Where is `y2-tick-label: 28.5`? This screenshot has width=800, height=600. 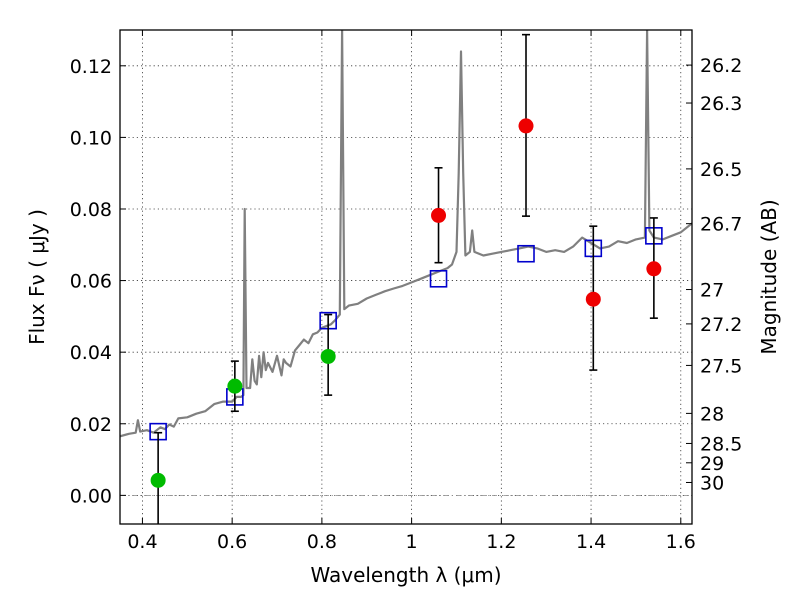 y2-tick-label: 28.5 is located at coordinates (721, 444).